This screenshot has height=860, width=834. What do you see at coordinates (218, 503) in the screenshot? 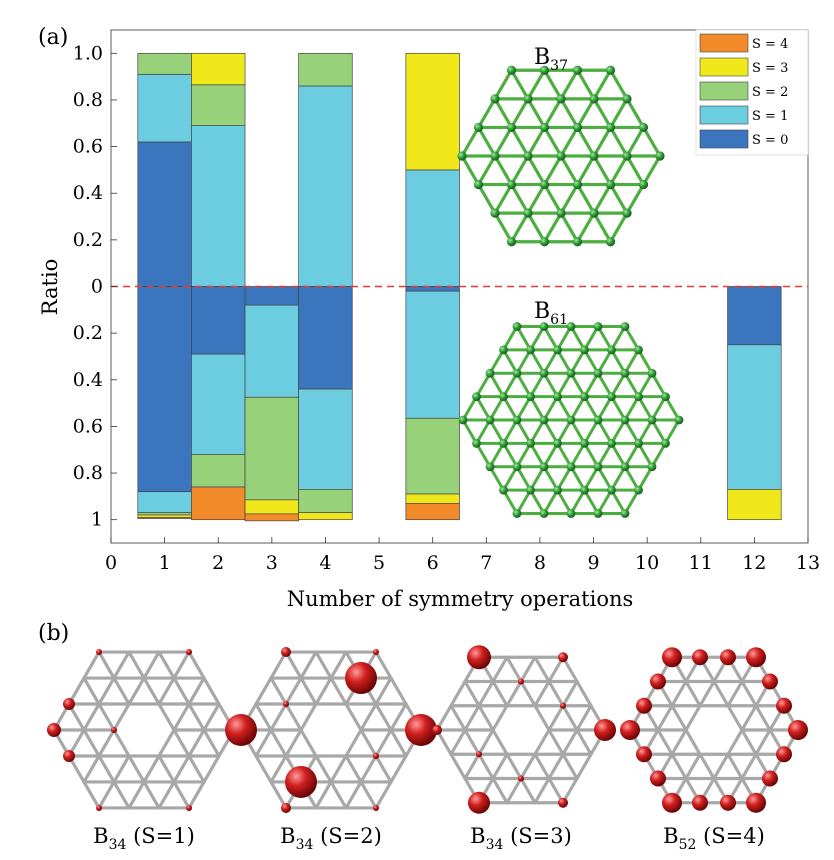
I see `bar-bottom-x2-s4` at bounding box center [218, 503].